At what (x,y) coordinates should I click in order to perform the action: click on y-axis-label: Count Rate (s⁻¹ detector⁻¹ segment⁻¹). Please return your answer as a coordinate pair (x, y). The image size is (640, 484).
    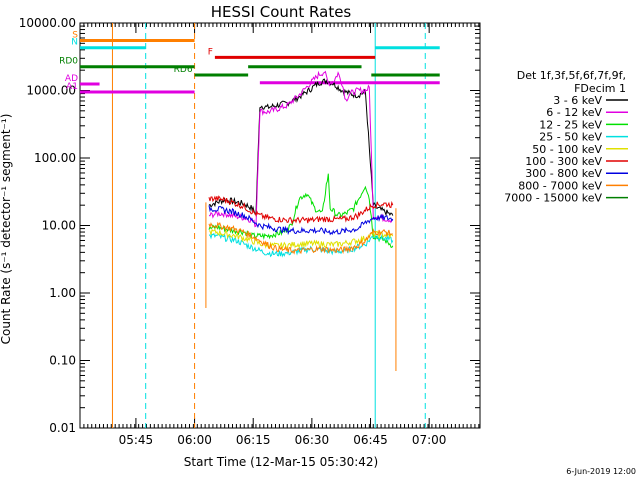
    Looking at the image, I should click on (6, 229).